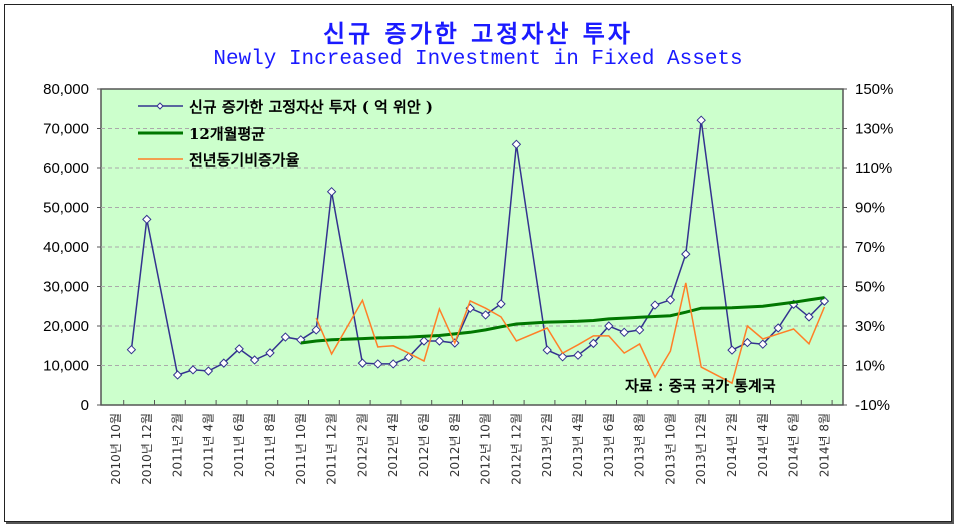 The width and height of the screenshot is (956, 526). Describe the element at coordinates (66, 89) in the screenshot. I see `y-left-tick-label: 80,000` at that location.